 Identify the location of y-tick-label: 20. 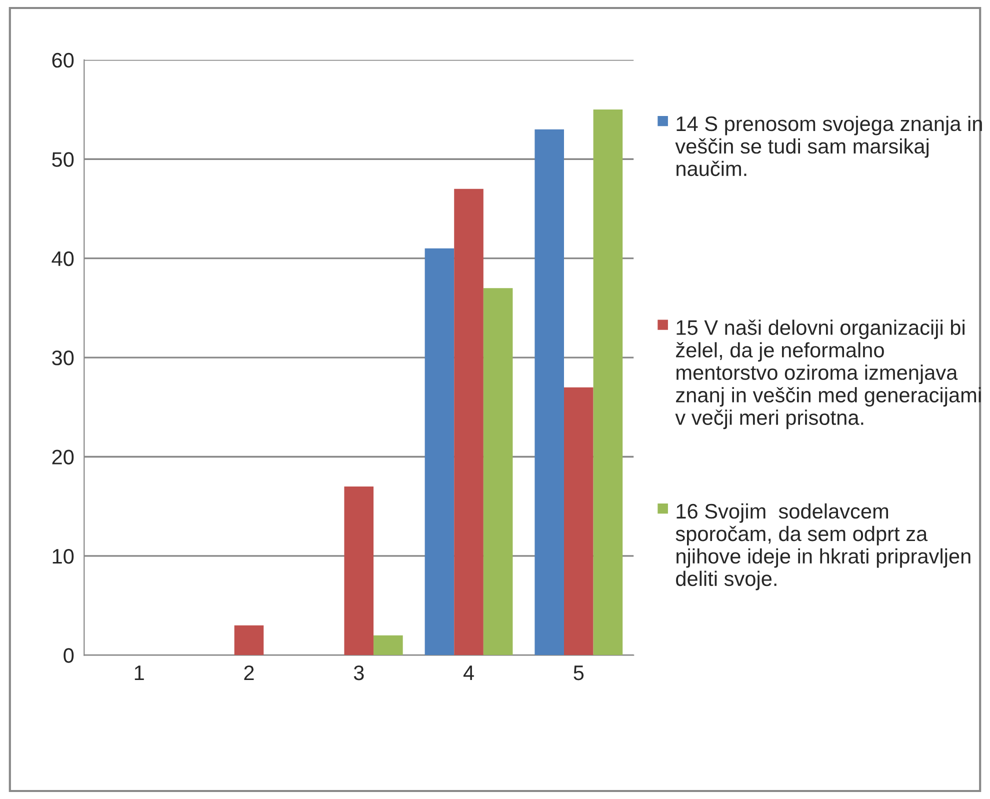
(63, 457).